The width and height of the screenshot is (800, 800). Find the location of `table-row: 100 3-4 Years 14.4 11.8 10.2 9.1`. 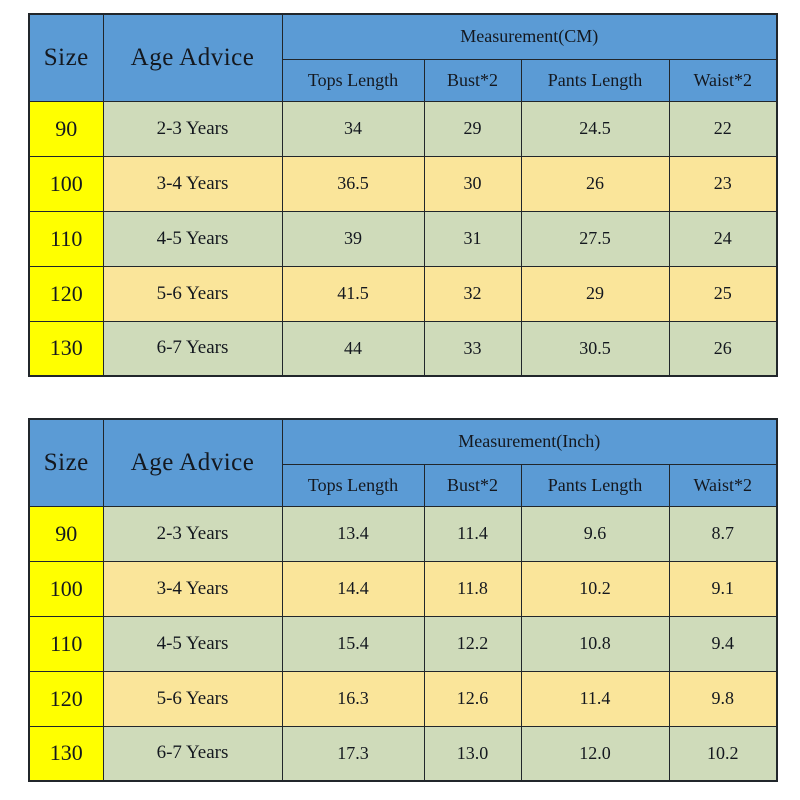

table-row: 100 3-4 Years 14.4 11.8 10.2 9.1 is located at coordinates (403, 588).